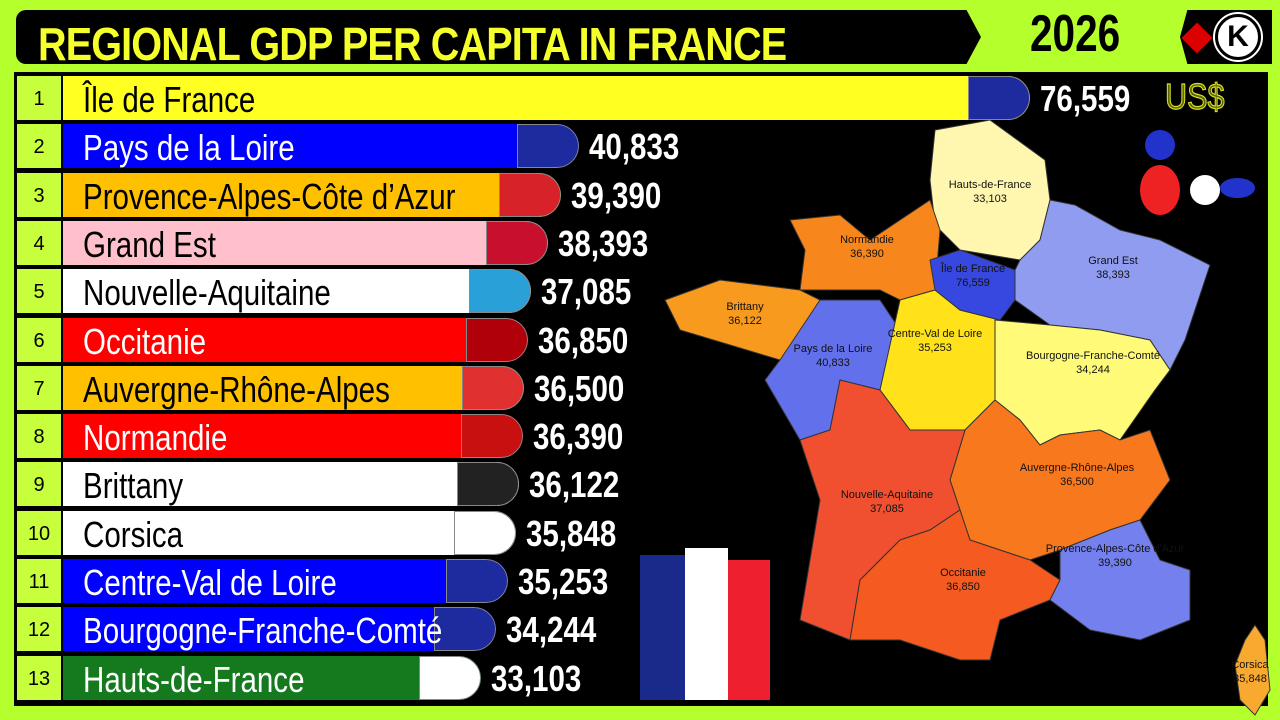  I want to click on rank-cell: 5, so click(39, 291).